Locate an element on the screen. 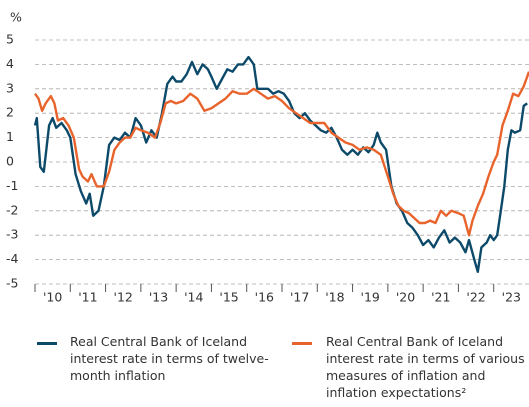 Image resolution: width=529 pixels, height=407 pixels. y-tick-label: 3 is located at coordinates (10, 87).